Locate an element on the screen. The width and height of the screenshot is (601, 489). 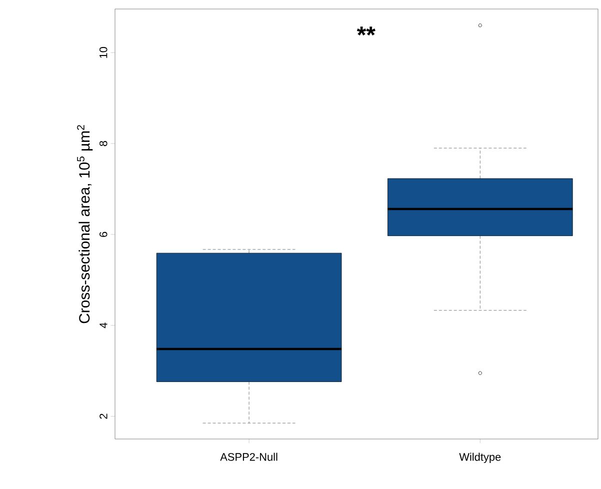
y-tick-label: 4 is located at coordinates (104, 325).